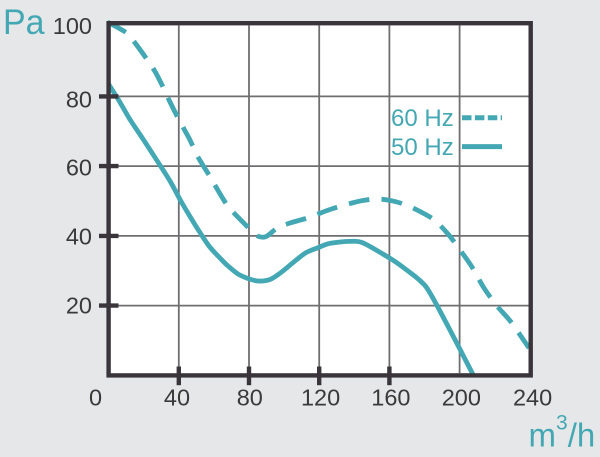 The height and width of the screenshot is (457, 600). What do you see at coordinates (532, 398) in the screenshot?
I see `svg-text: 240` at bounding box center [532, 398].